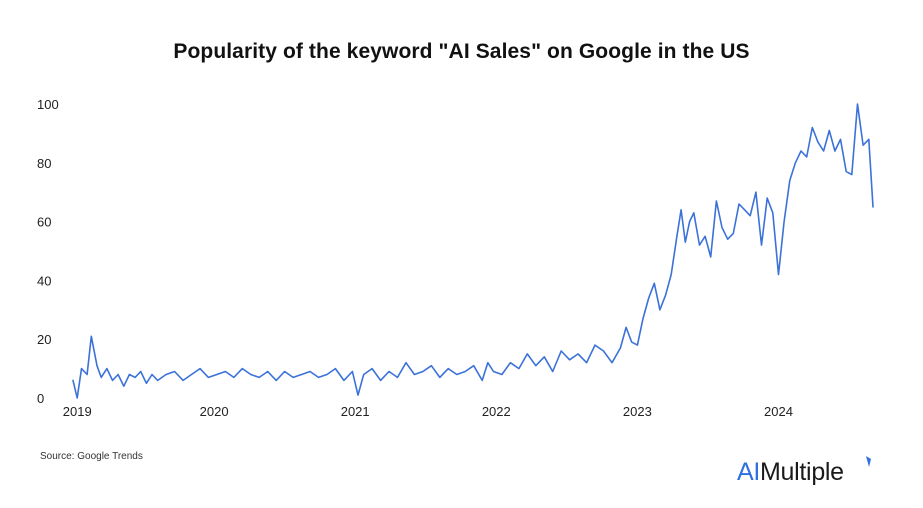 The width and height of the screenshot is (923, 508). What do you see at coordinates (44, 222) in the screenshot?
I see `y-tick-label: 60` at bounding box center [44, 222].